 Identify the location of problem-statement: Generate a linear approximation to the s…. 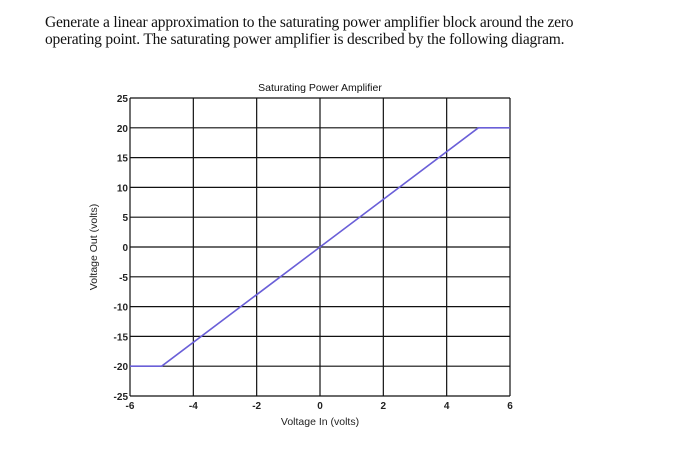
(355, 31).